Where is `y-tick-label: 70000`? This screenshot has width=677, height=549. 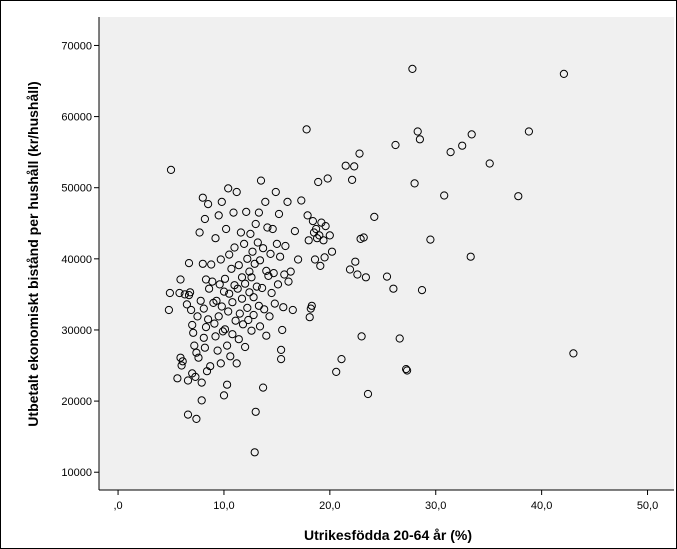
y-tick-label: 70000 is located at coordinates (76, 46).